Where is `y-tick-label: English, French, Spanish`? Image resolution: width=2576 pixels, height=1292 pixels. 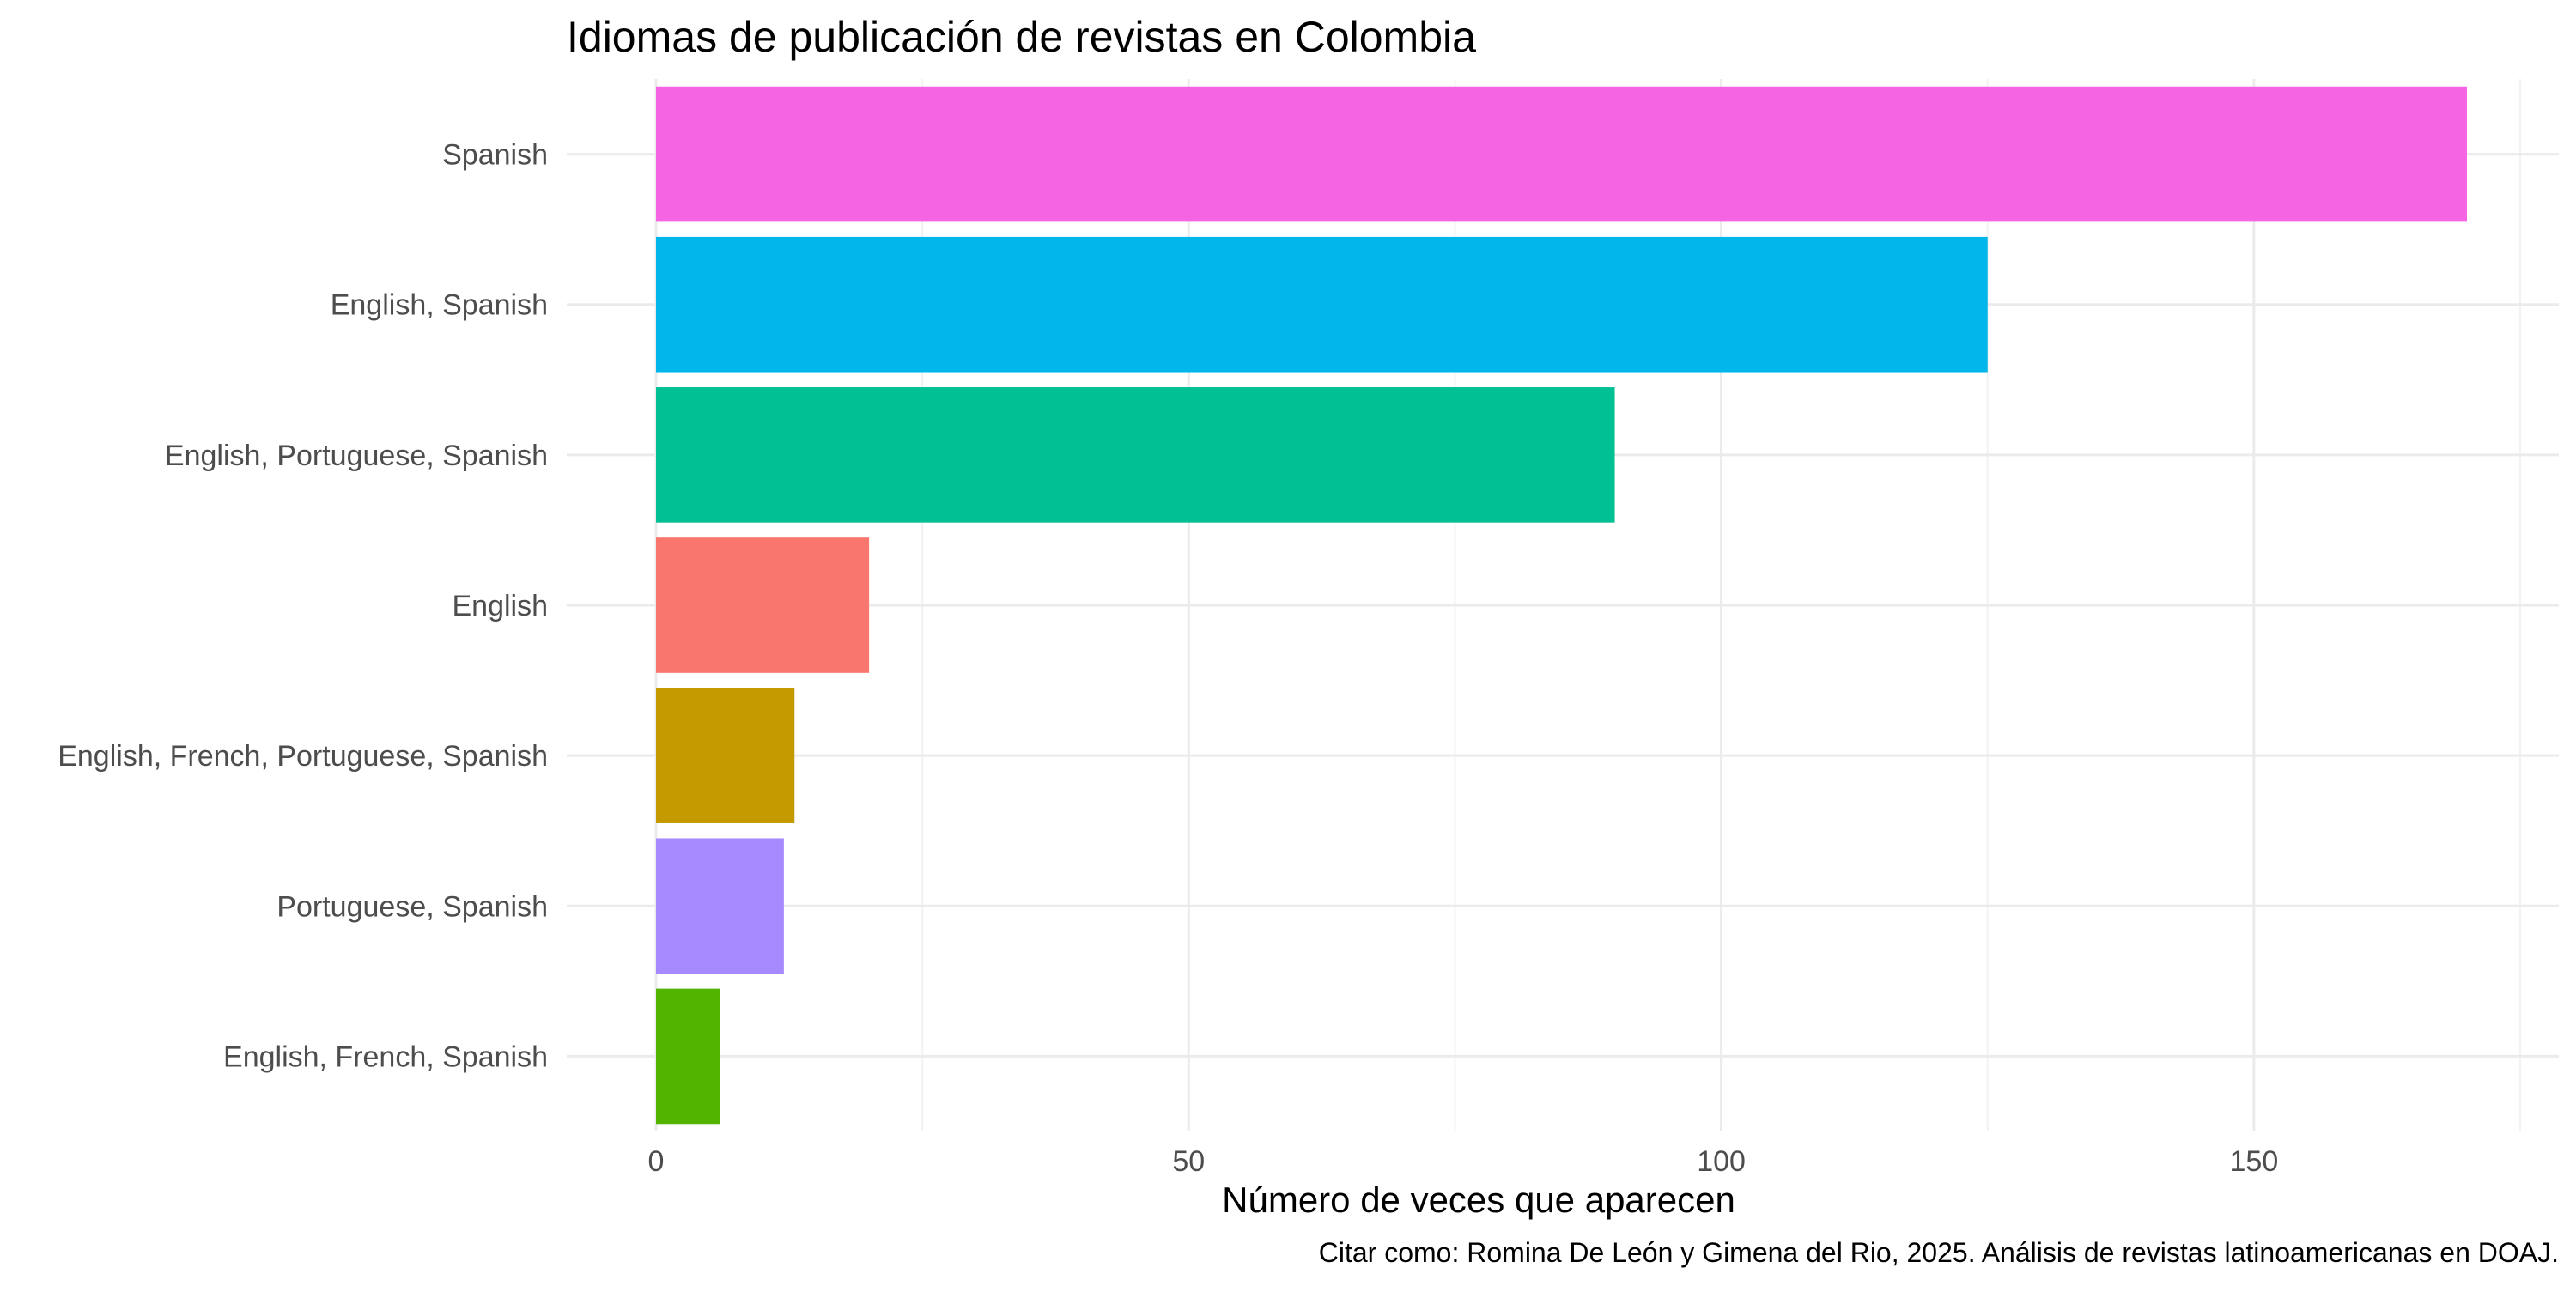
y-tick-label: English, French, Spanish is located at coordinates (386, 1056).